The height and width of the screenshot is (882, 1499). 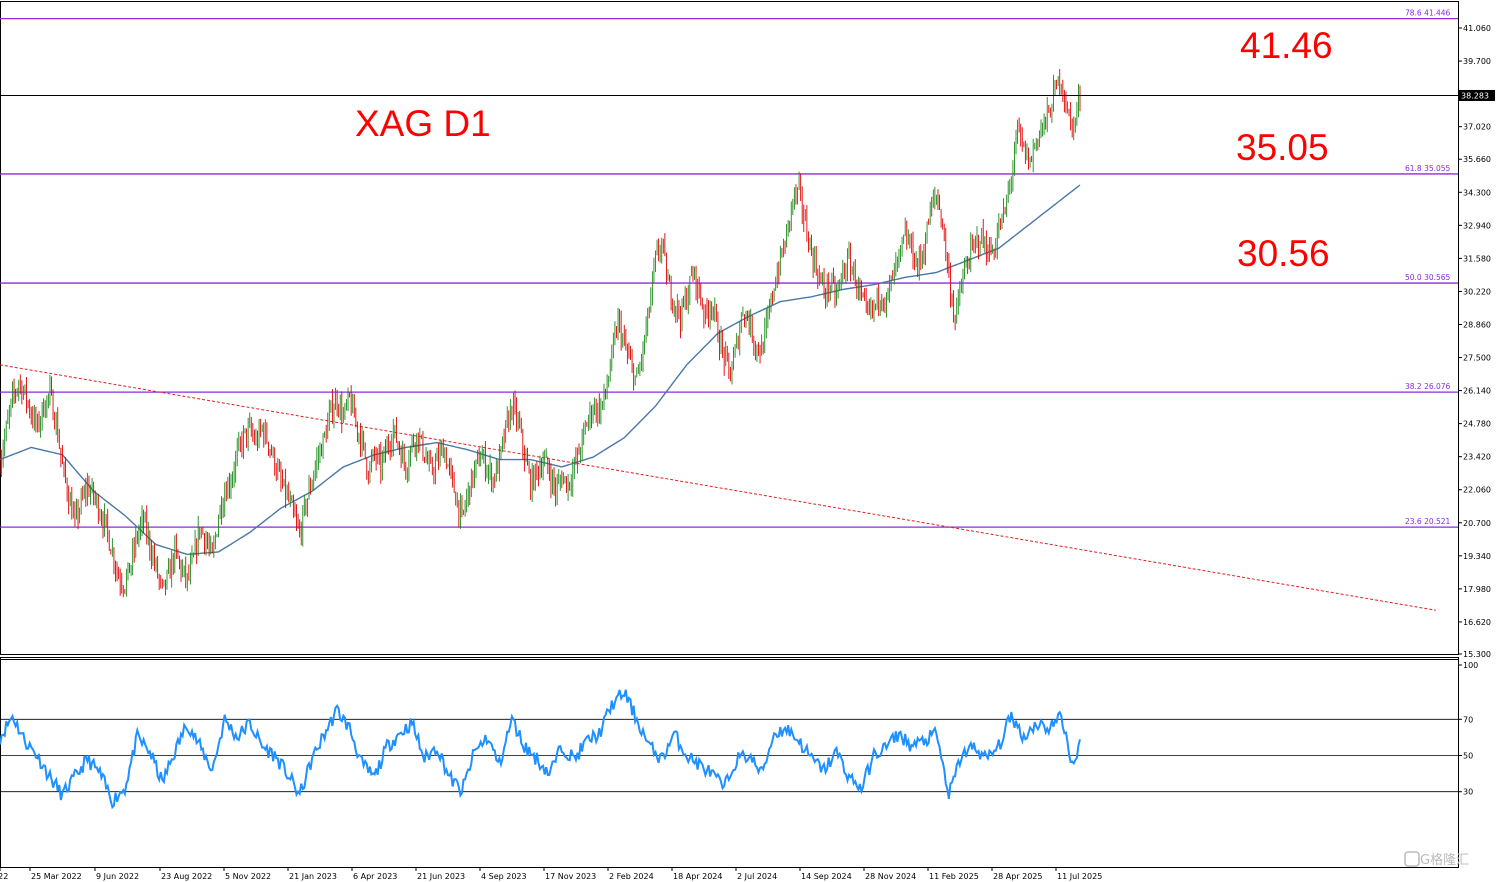 I want to click on time-tick-label: 21 Jan 2023, so click(x=313, y=876).